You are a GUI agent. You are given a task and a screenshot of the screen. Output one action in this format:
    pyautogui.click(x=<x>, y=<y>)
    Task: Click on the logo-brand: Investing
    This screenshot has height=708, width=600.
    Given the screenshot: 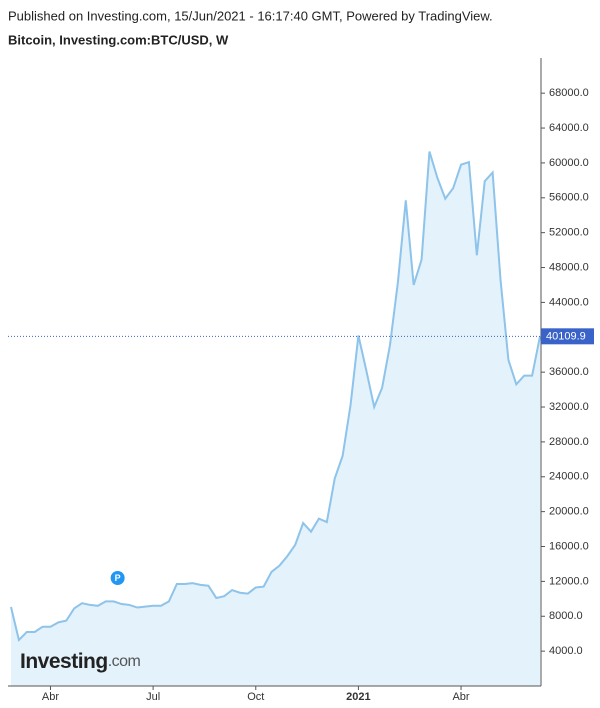 What is the action you would take?
    pyautogui.click(x=64, y=661)
    